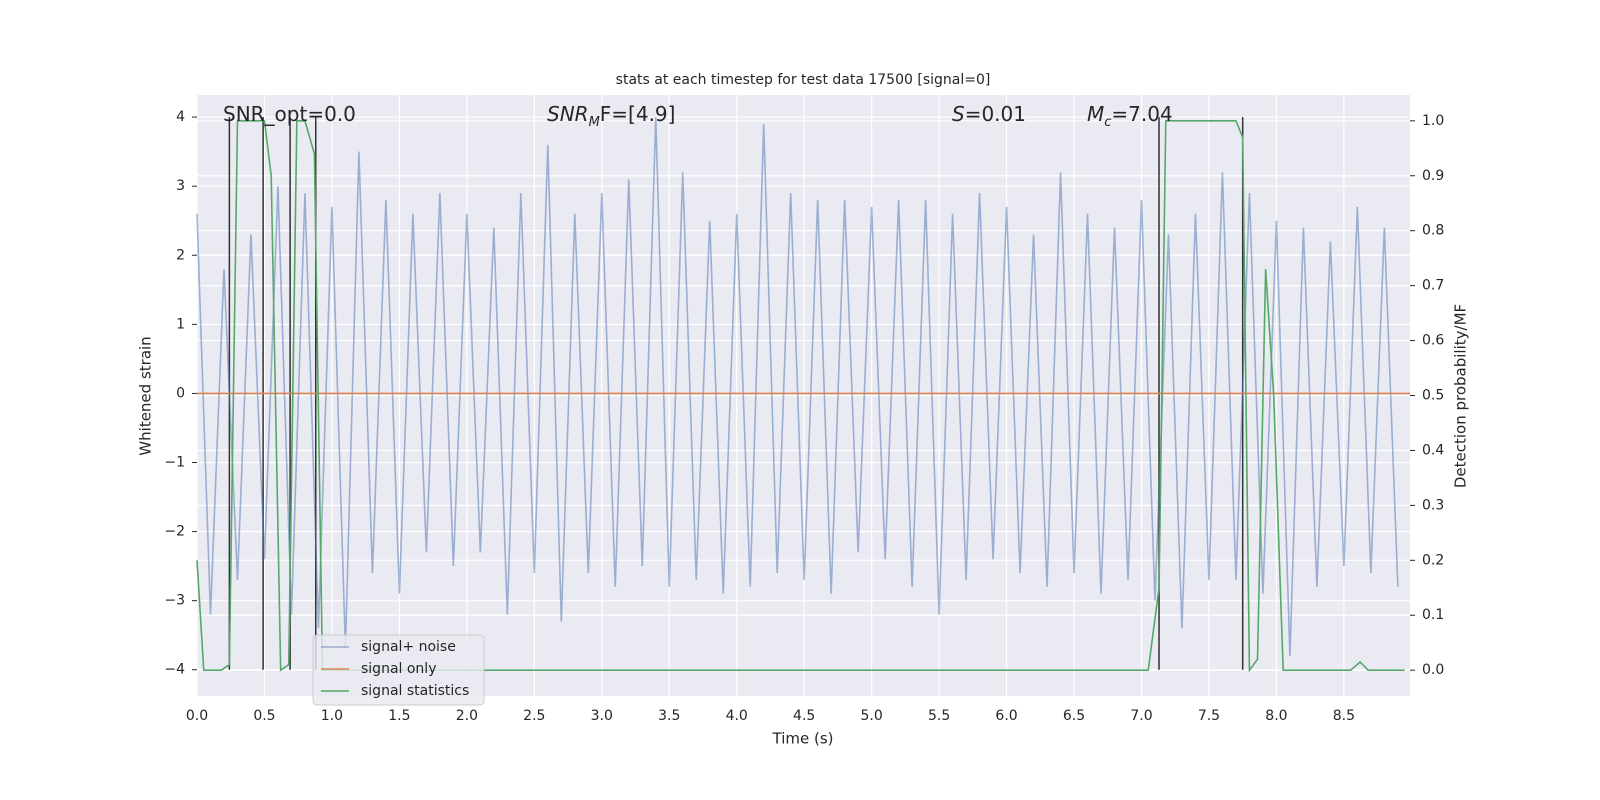  What do you see at coordinates (180, 393) in the screenshot?
I see `y-tick-label: 0` at bounding box center [180, 393].